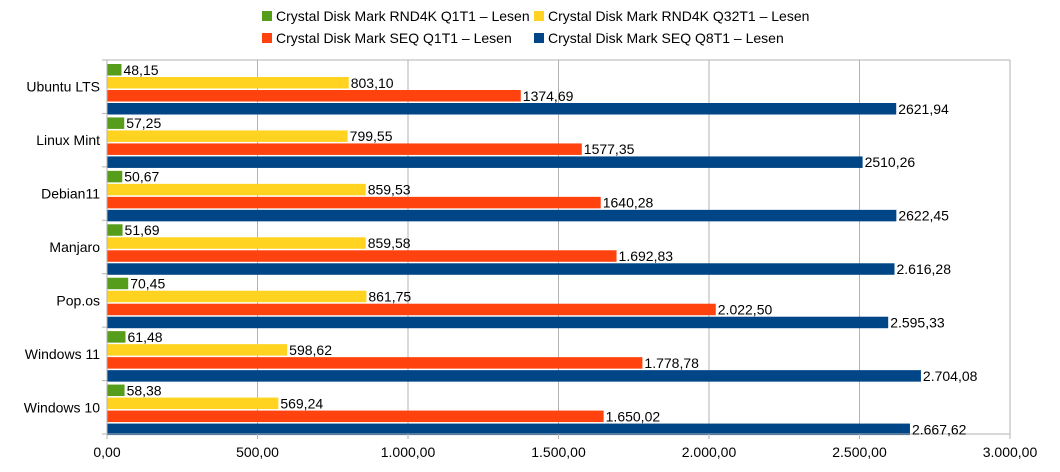 Image resolution: width=1060 pixels, height=472 pixels. What do you see at coordinates (310, 350) in the screenshot?
I see `data-label: 598,62` at bounding box center [310, 350].